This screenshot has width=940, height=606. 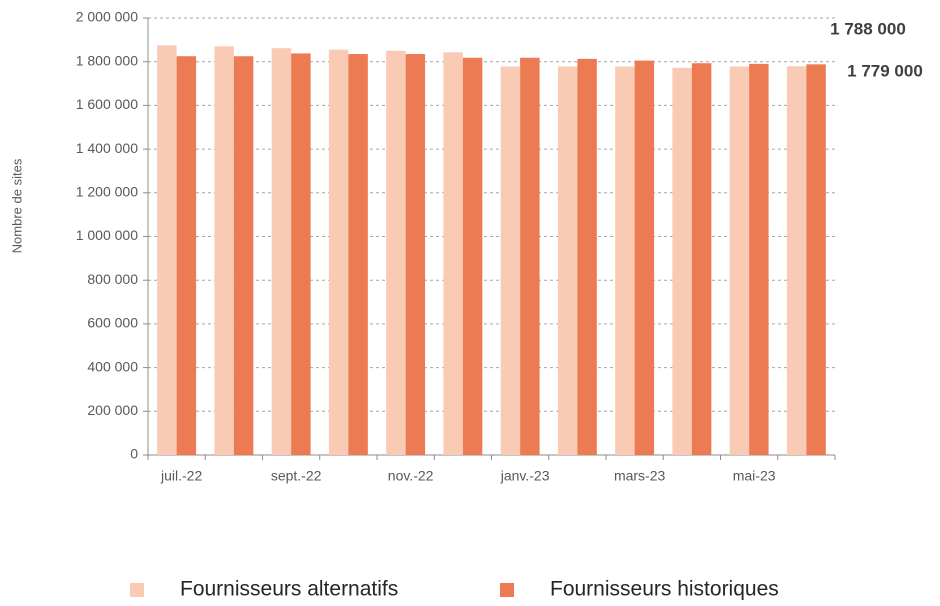 What do you see at coordinates (107, 148) in the screenshot?
I see `y-tick-label: 1 400 000` at bounding box center [107, 148].